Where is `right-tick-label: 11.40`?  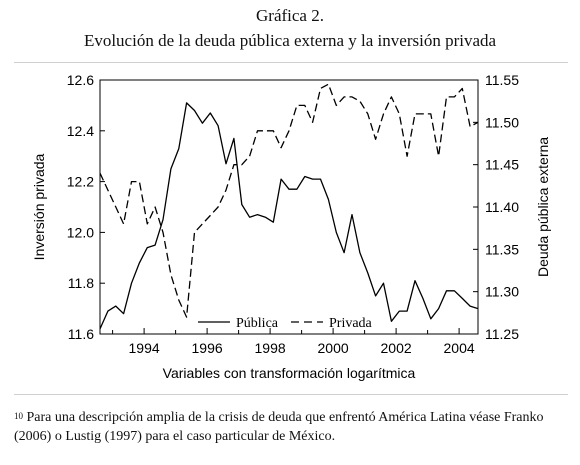 right-tick-label: 11.40 is located at coordinates (502, 207).